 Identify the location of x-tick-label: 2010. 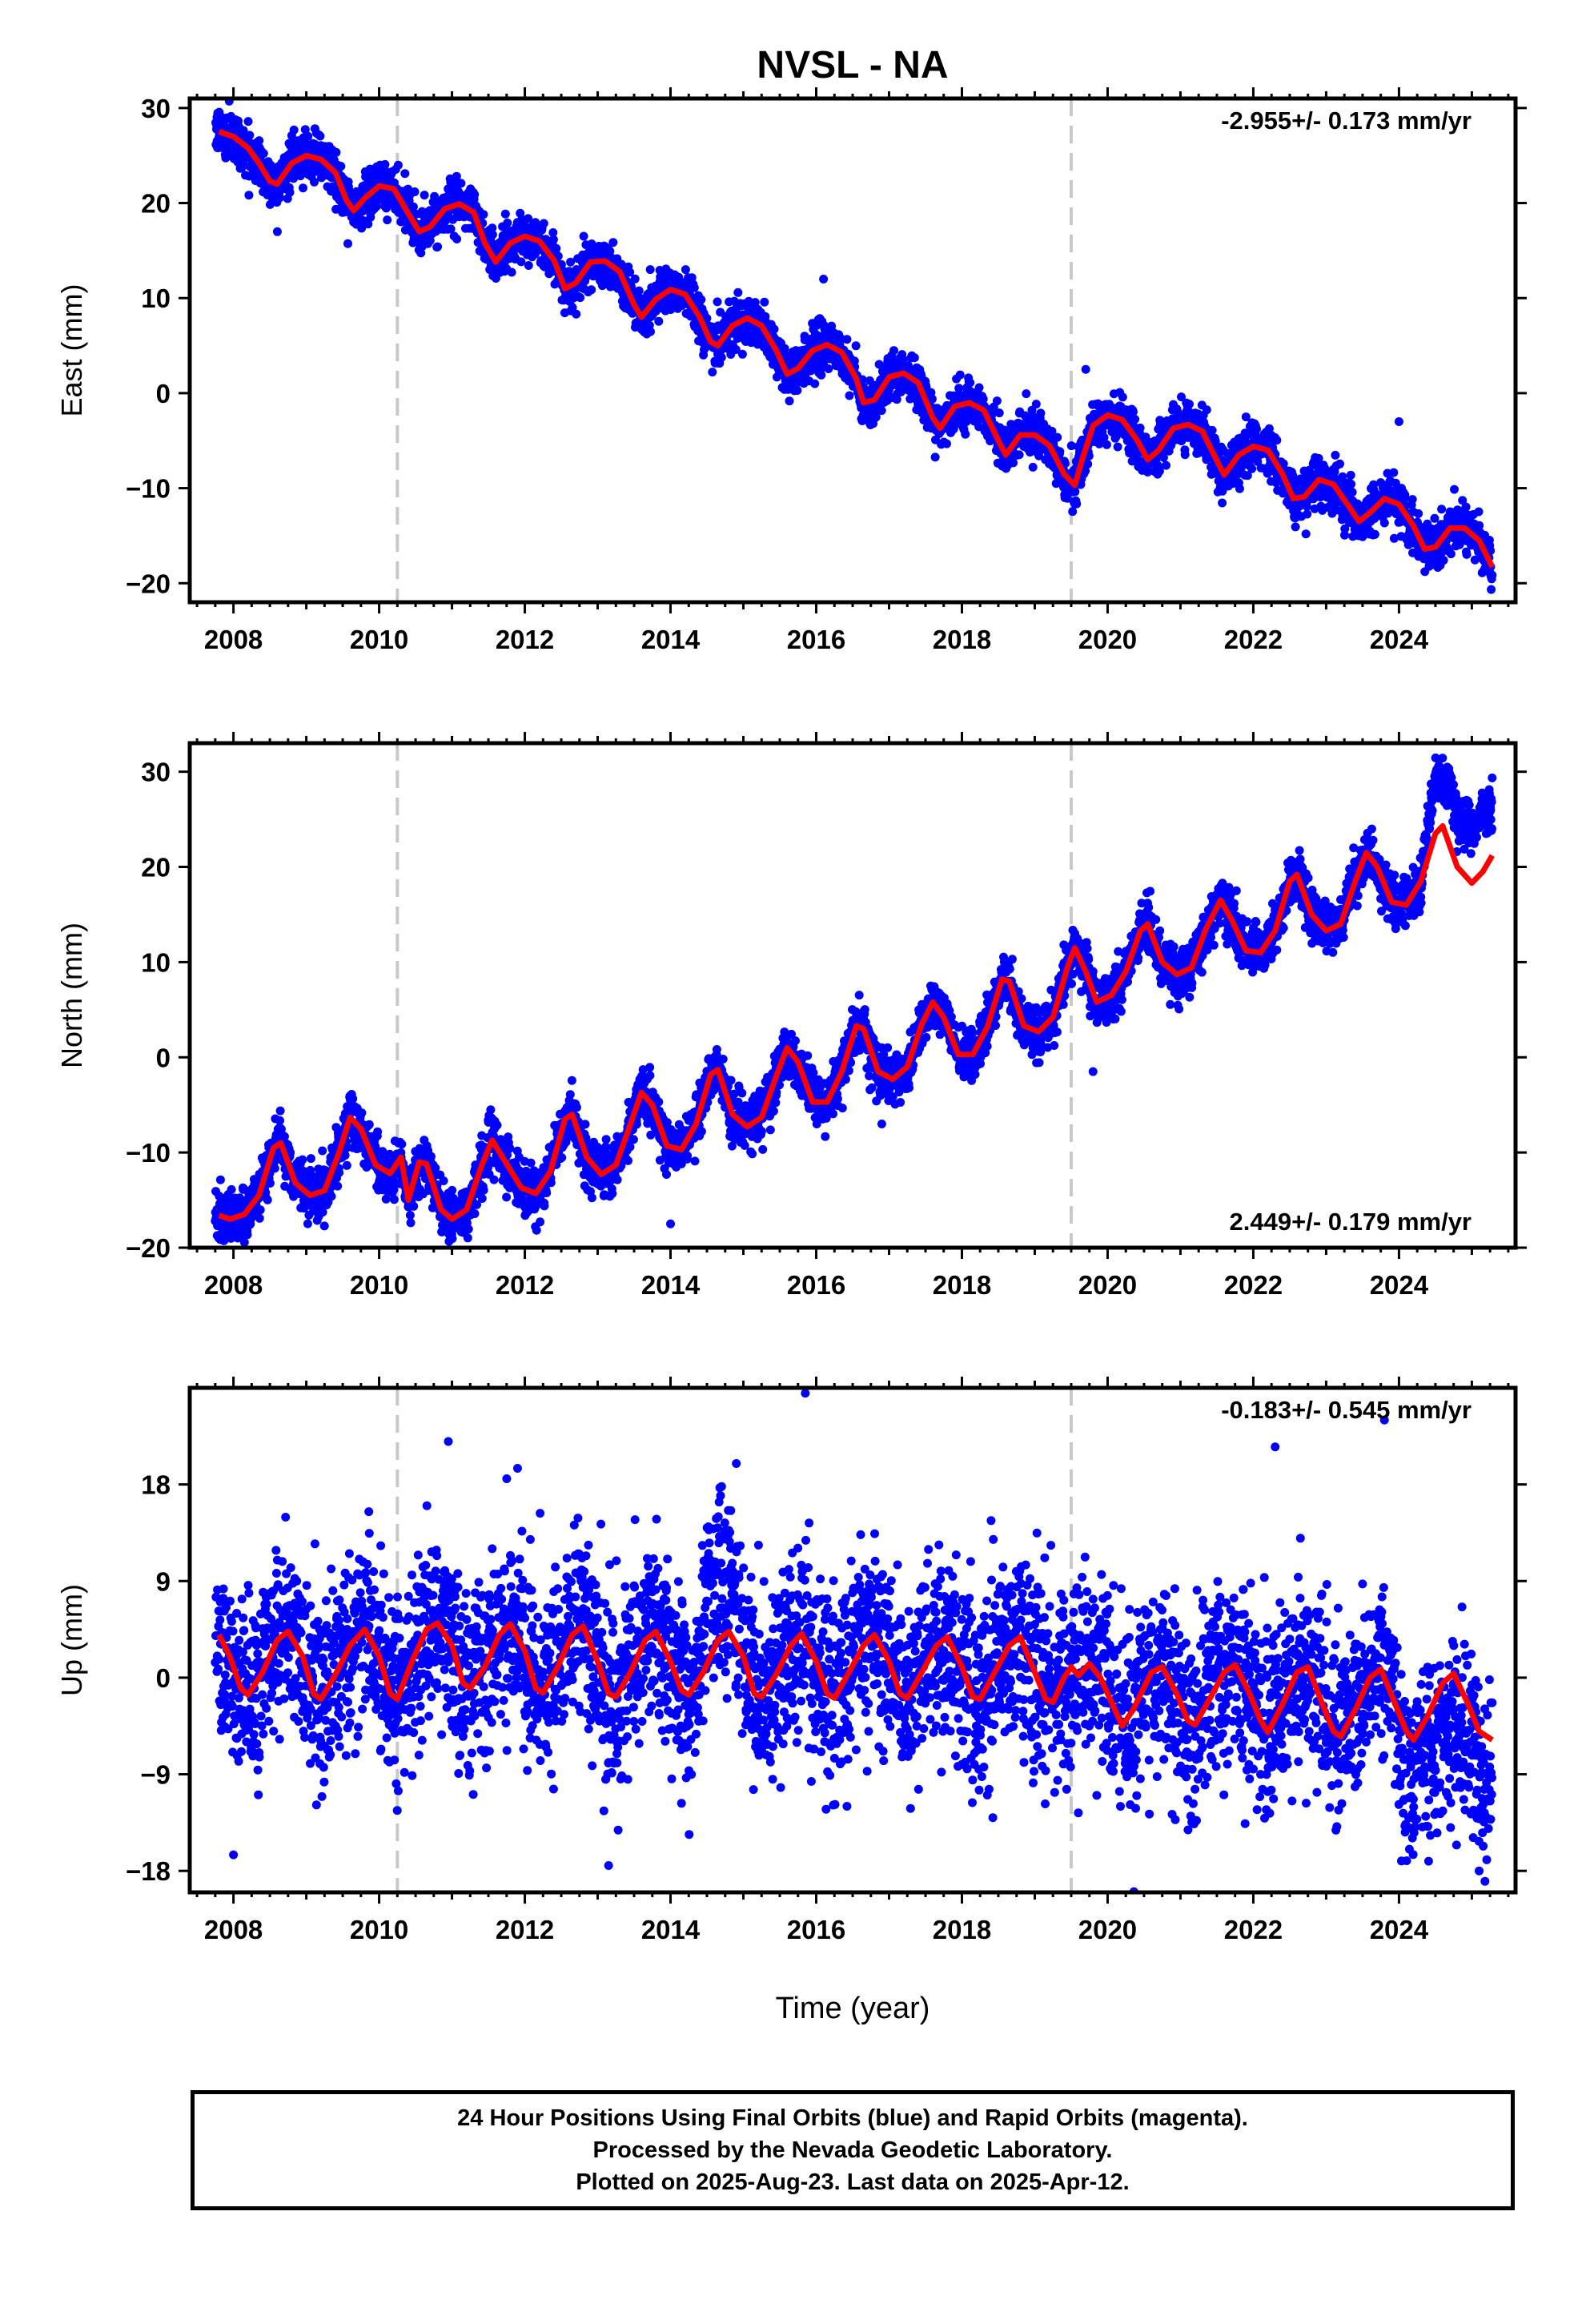
(379, 639).